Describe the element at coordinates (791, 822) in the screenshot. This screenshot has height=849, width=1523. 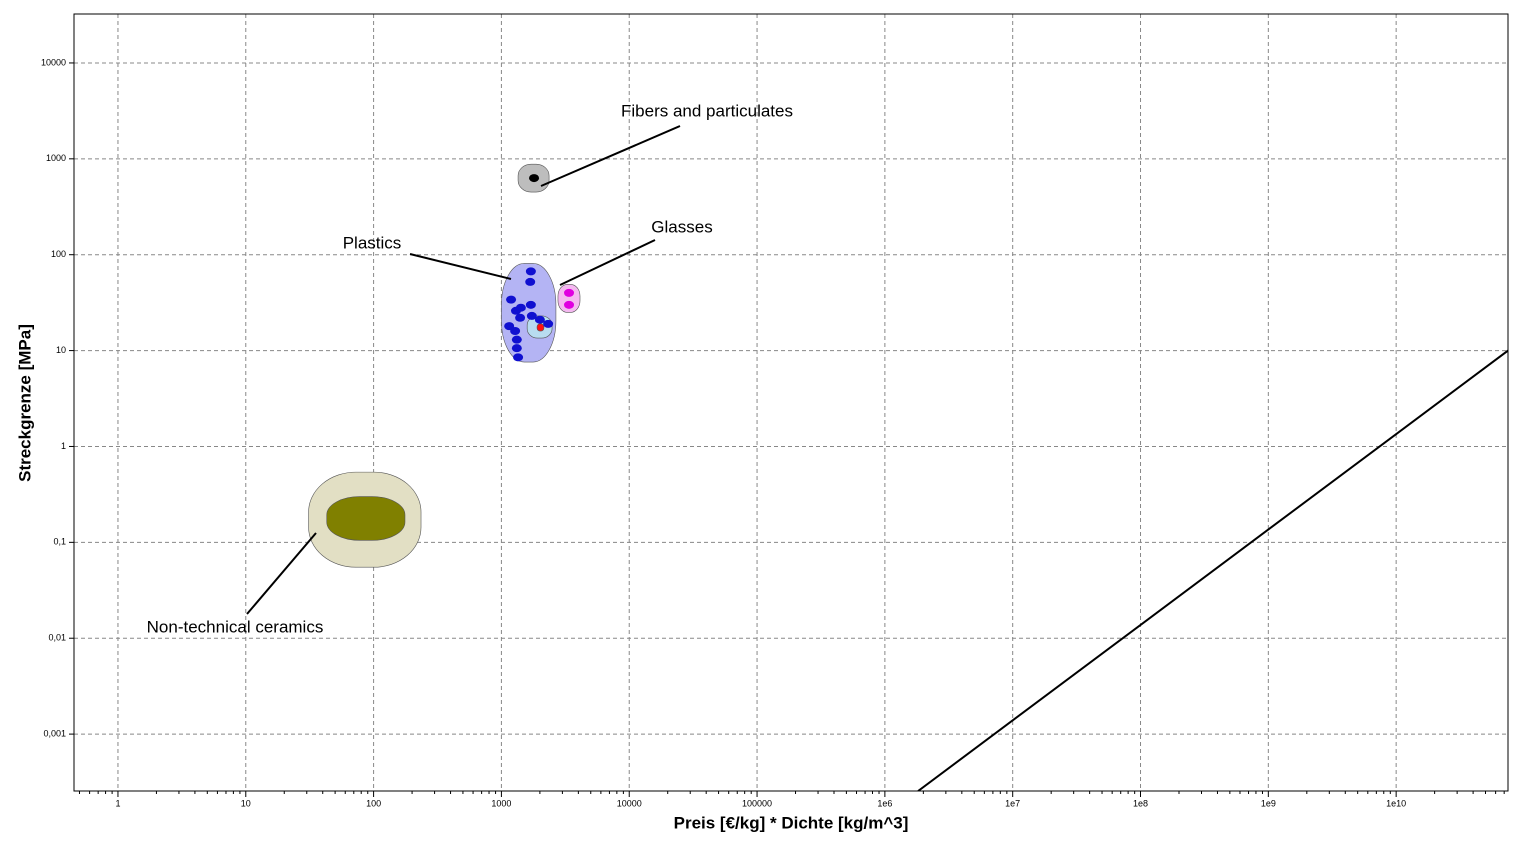
I see `x-axis-label: Preis [€/kg] * Dichte [kg/m^3]` at that location.